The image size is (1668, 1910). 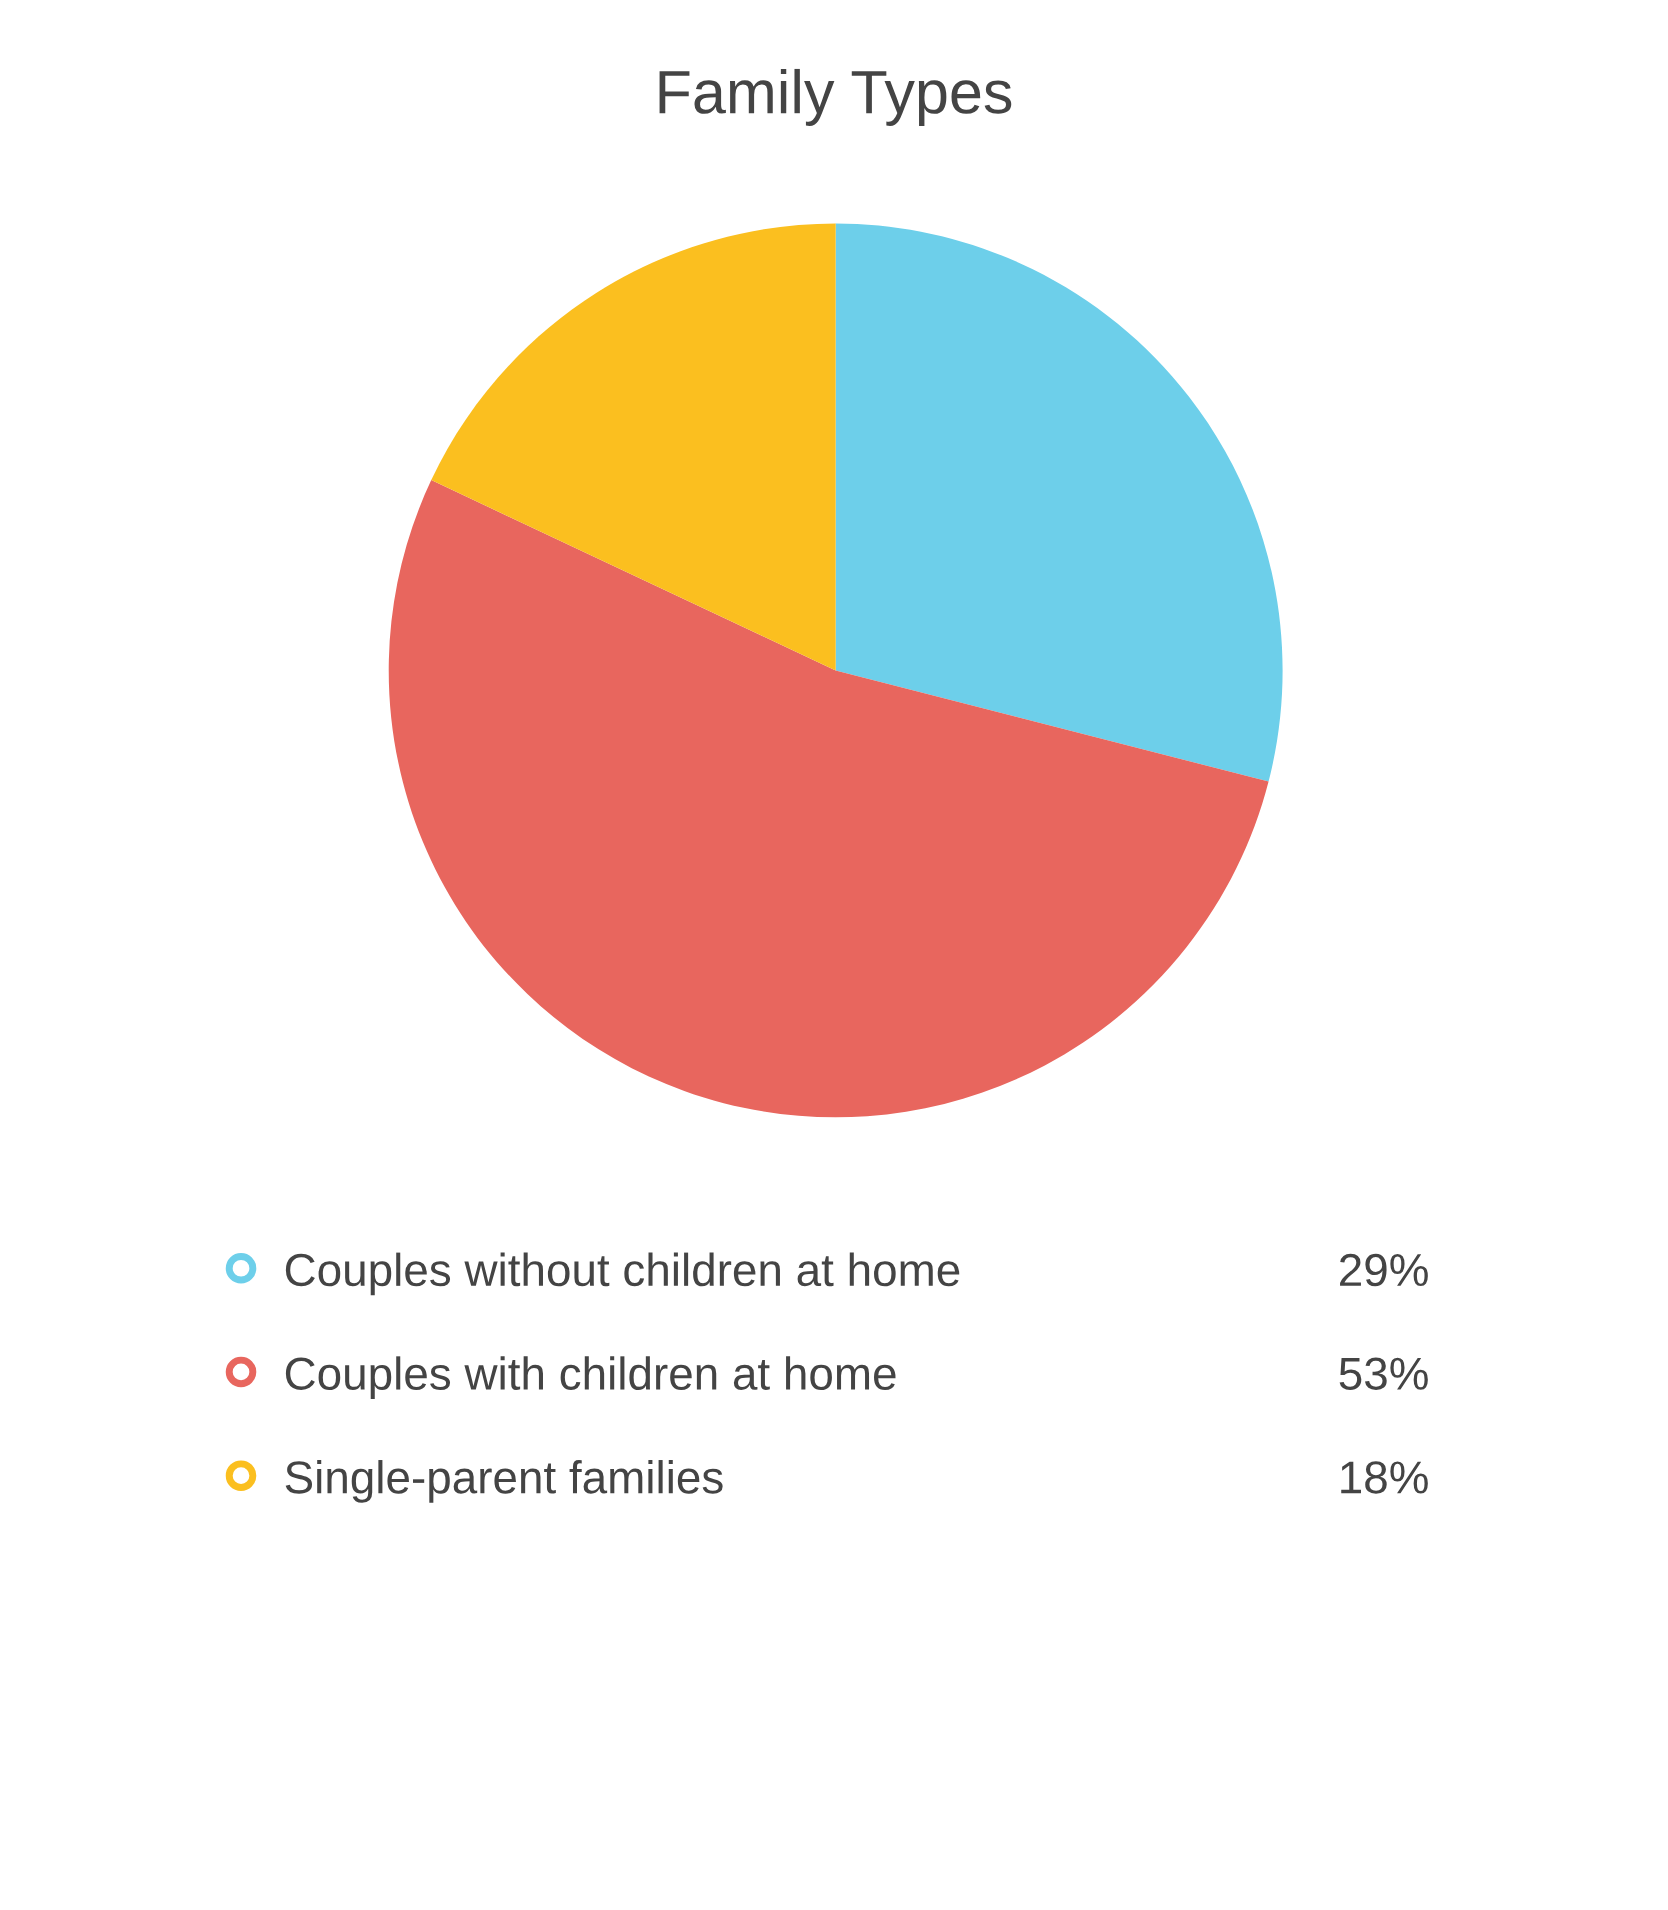 What do you see at coordinates (590, 1378) in the screenshot?
I see `legend-label: Couples with children at home` at bounding box center [590, 1378].